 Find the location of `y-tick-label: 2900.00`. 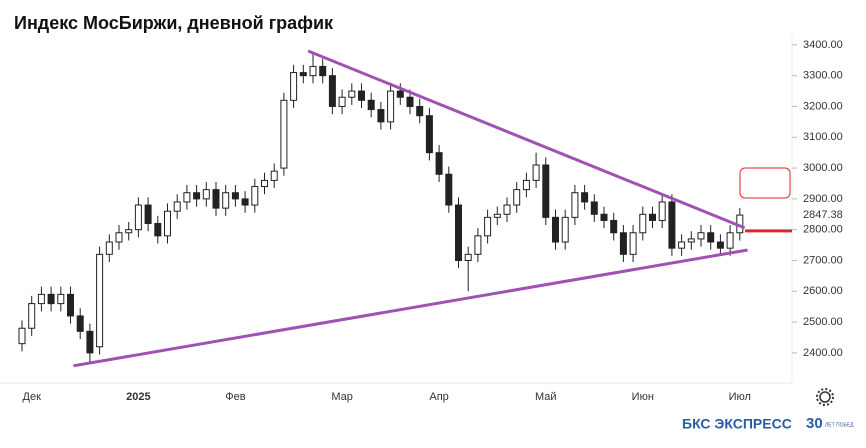

y-tick-label: 2900.00 is located at coordinates (823, 199).